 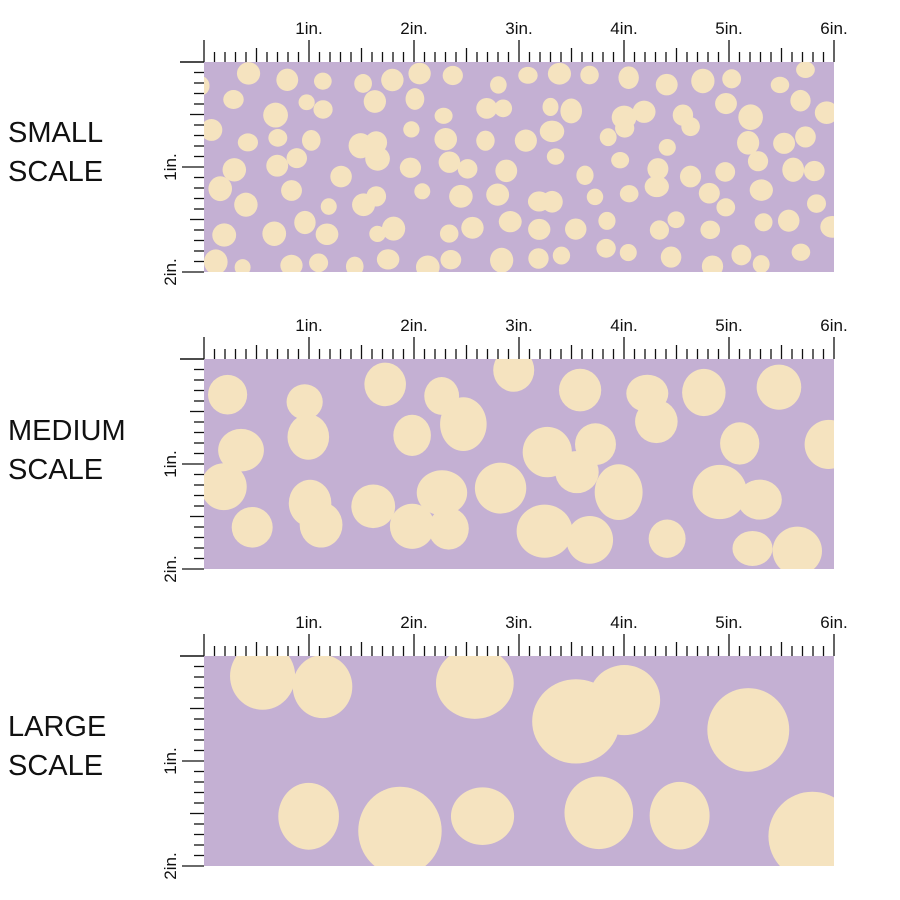 What do you see at coordinates (728, 28) in the screenshot?
I see `ruler-label: 5in.` at bounding box center [728, 28].